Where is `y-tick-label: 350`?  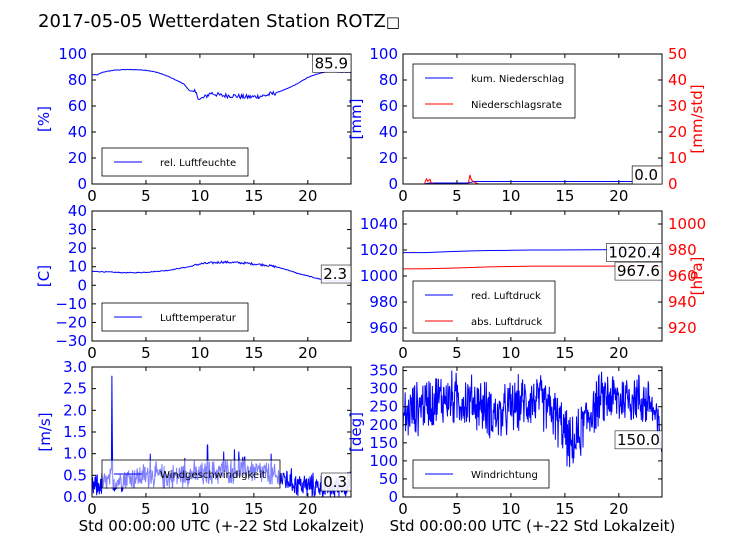
y-tick-label: 350 is located at coordinates (383, 371).